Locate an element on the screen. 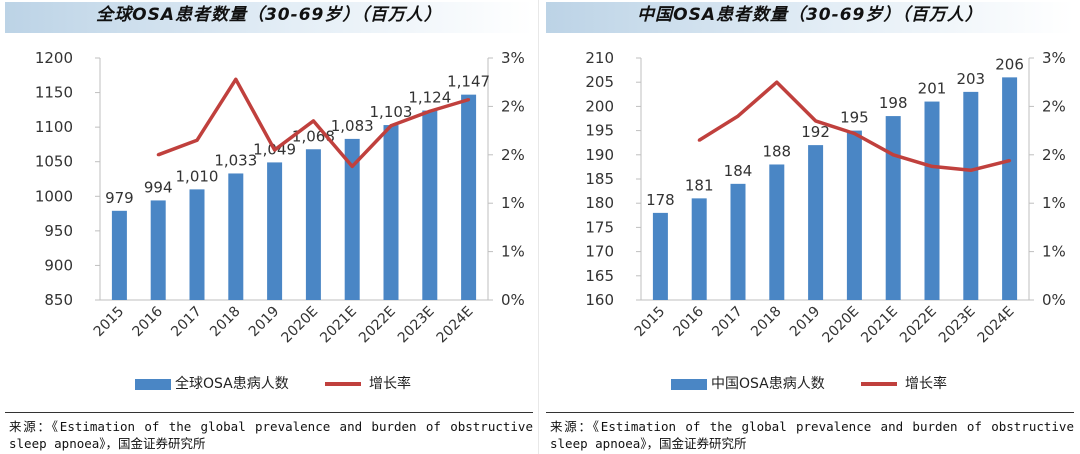 This screenshot has height=454, width=1080. y-left-tick-label: 1050 is located at coordinates (54, 162).